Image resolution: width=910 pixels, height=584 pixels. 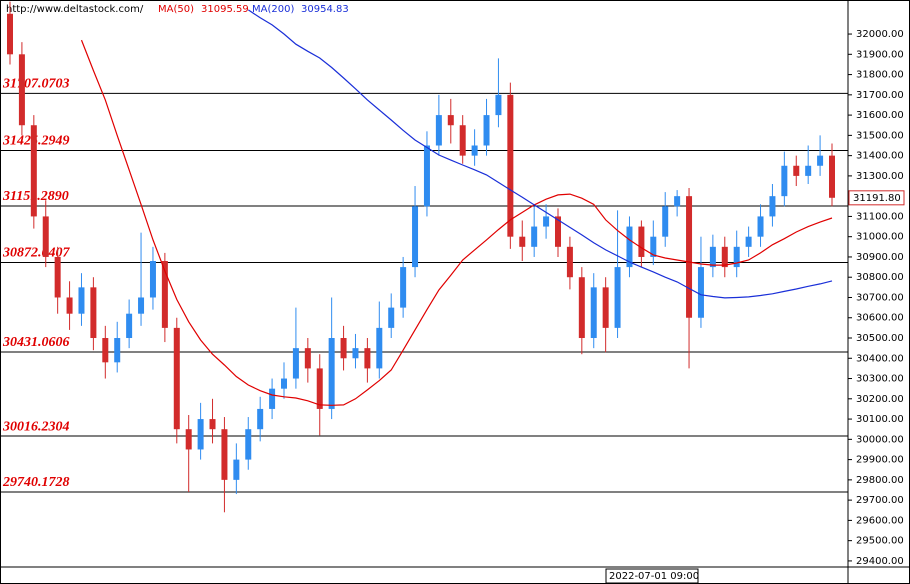 I want to click on legend-value: 30954.83, so click(x=325, y=9).